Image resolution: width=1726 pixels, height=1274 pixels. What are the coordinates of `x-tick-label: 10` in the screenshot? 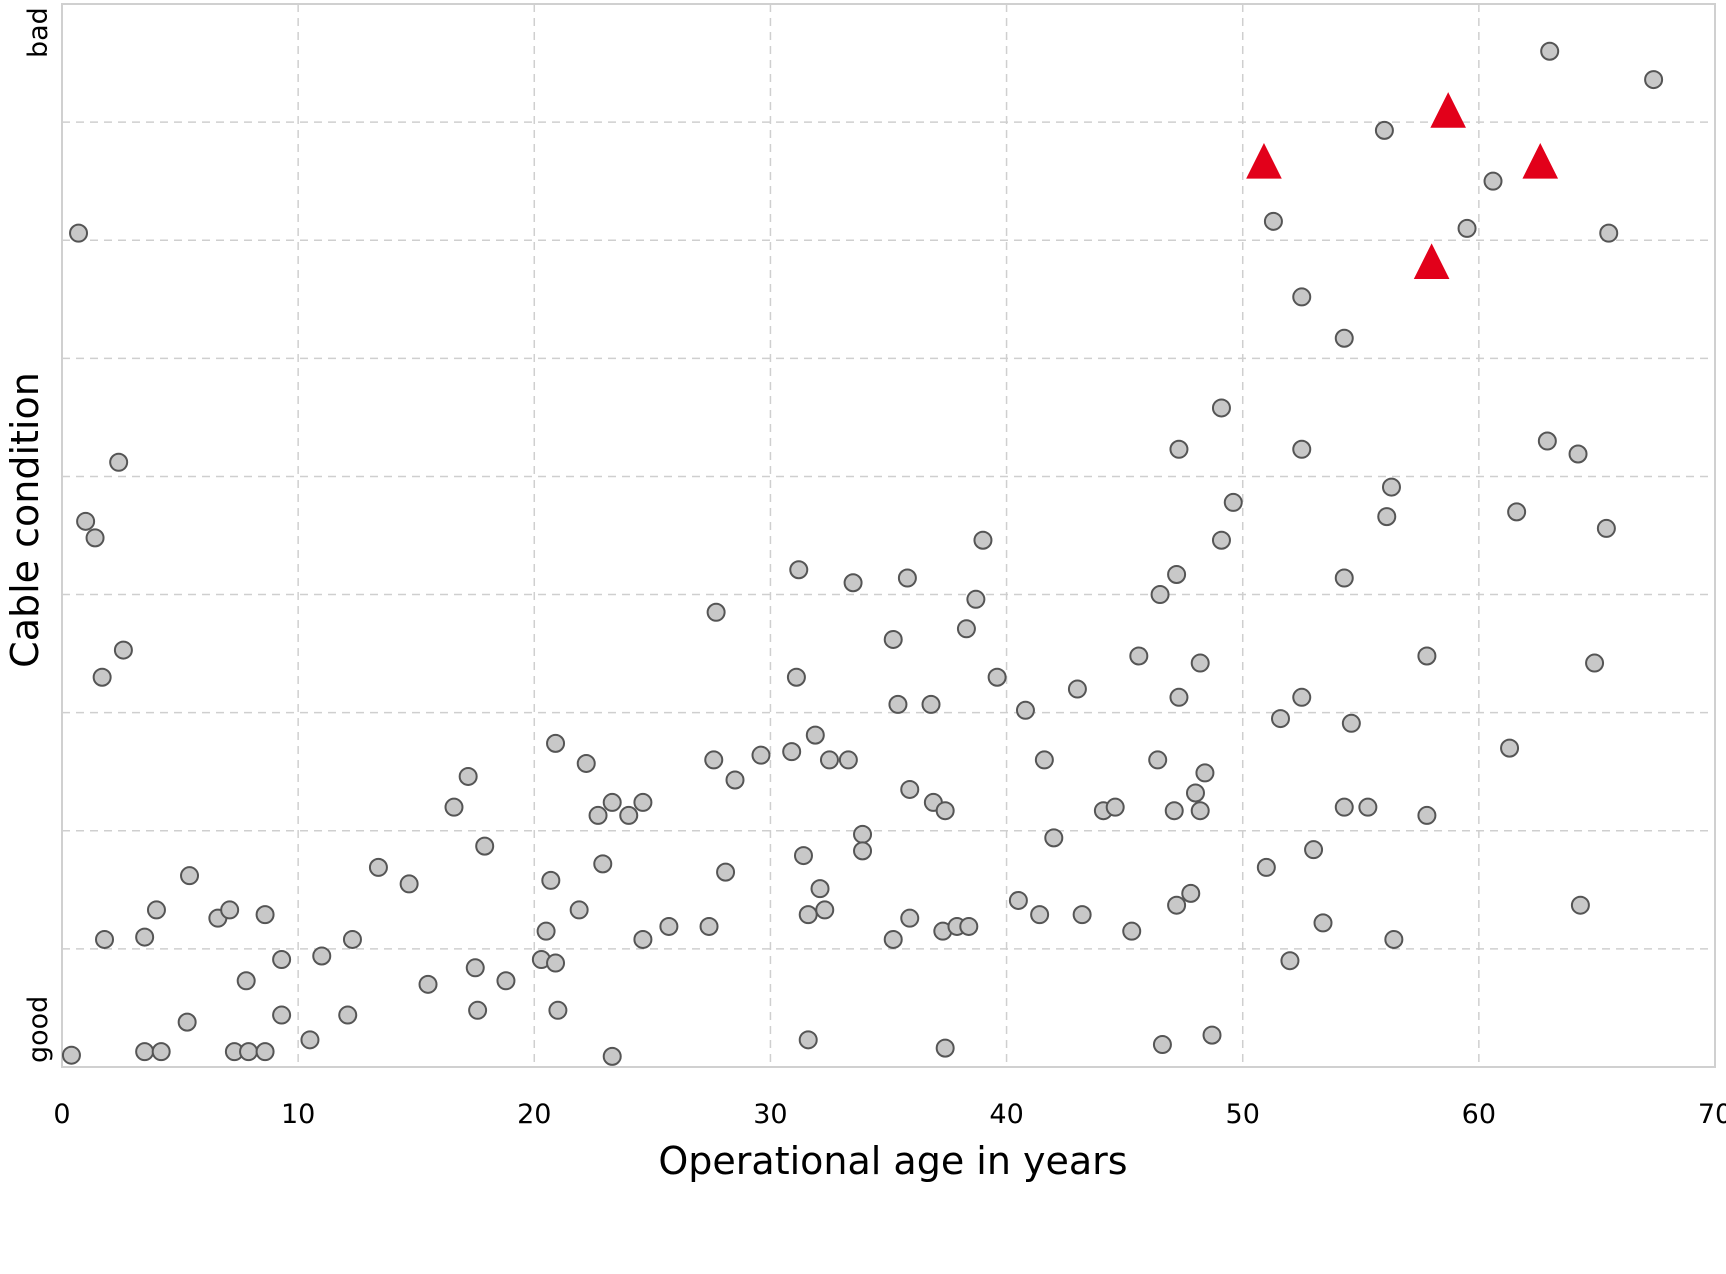 It's located at (298, 1114).